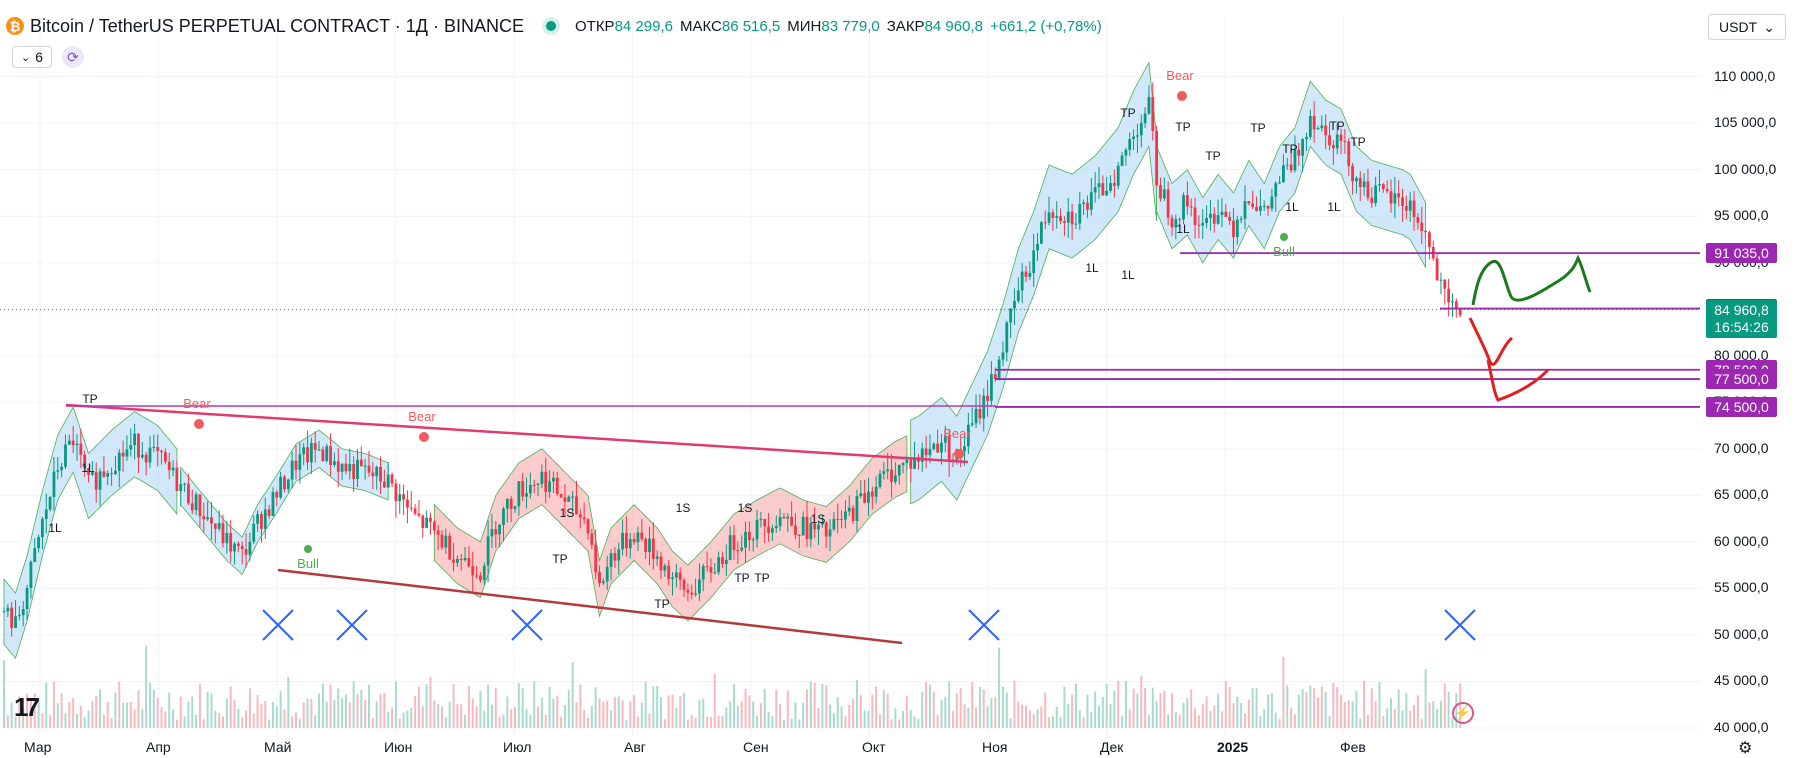 This screenshot has width=1797, height=758. I want to click on lightning-icon: ⚡, so click(1463, 713).